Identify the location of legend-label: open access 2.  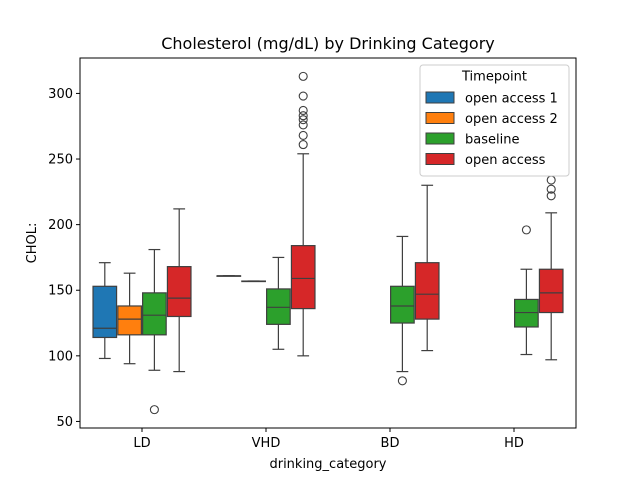
(511, 119).